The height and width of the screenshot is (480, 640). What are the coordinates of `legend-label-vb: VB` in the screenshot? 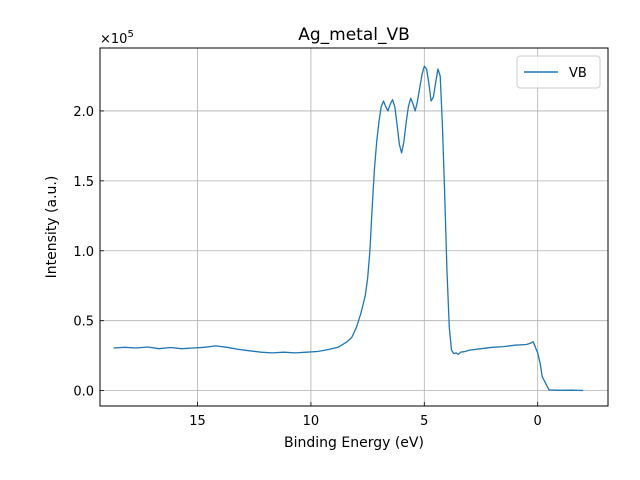 It's located at (578, 73).